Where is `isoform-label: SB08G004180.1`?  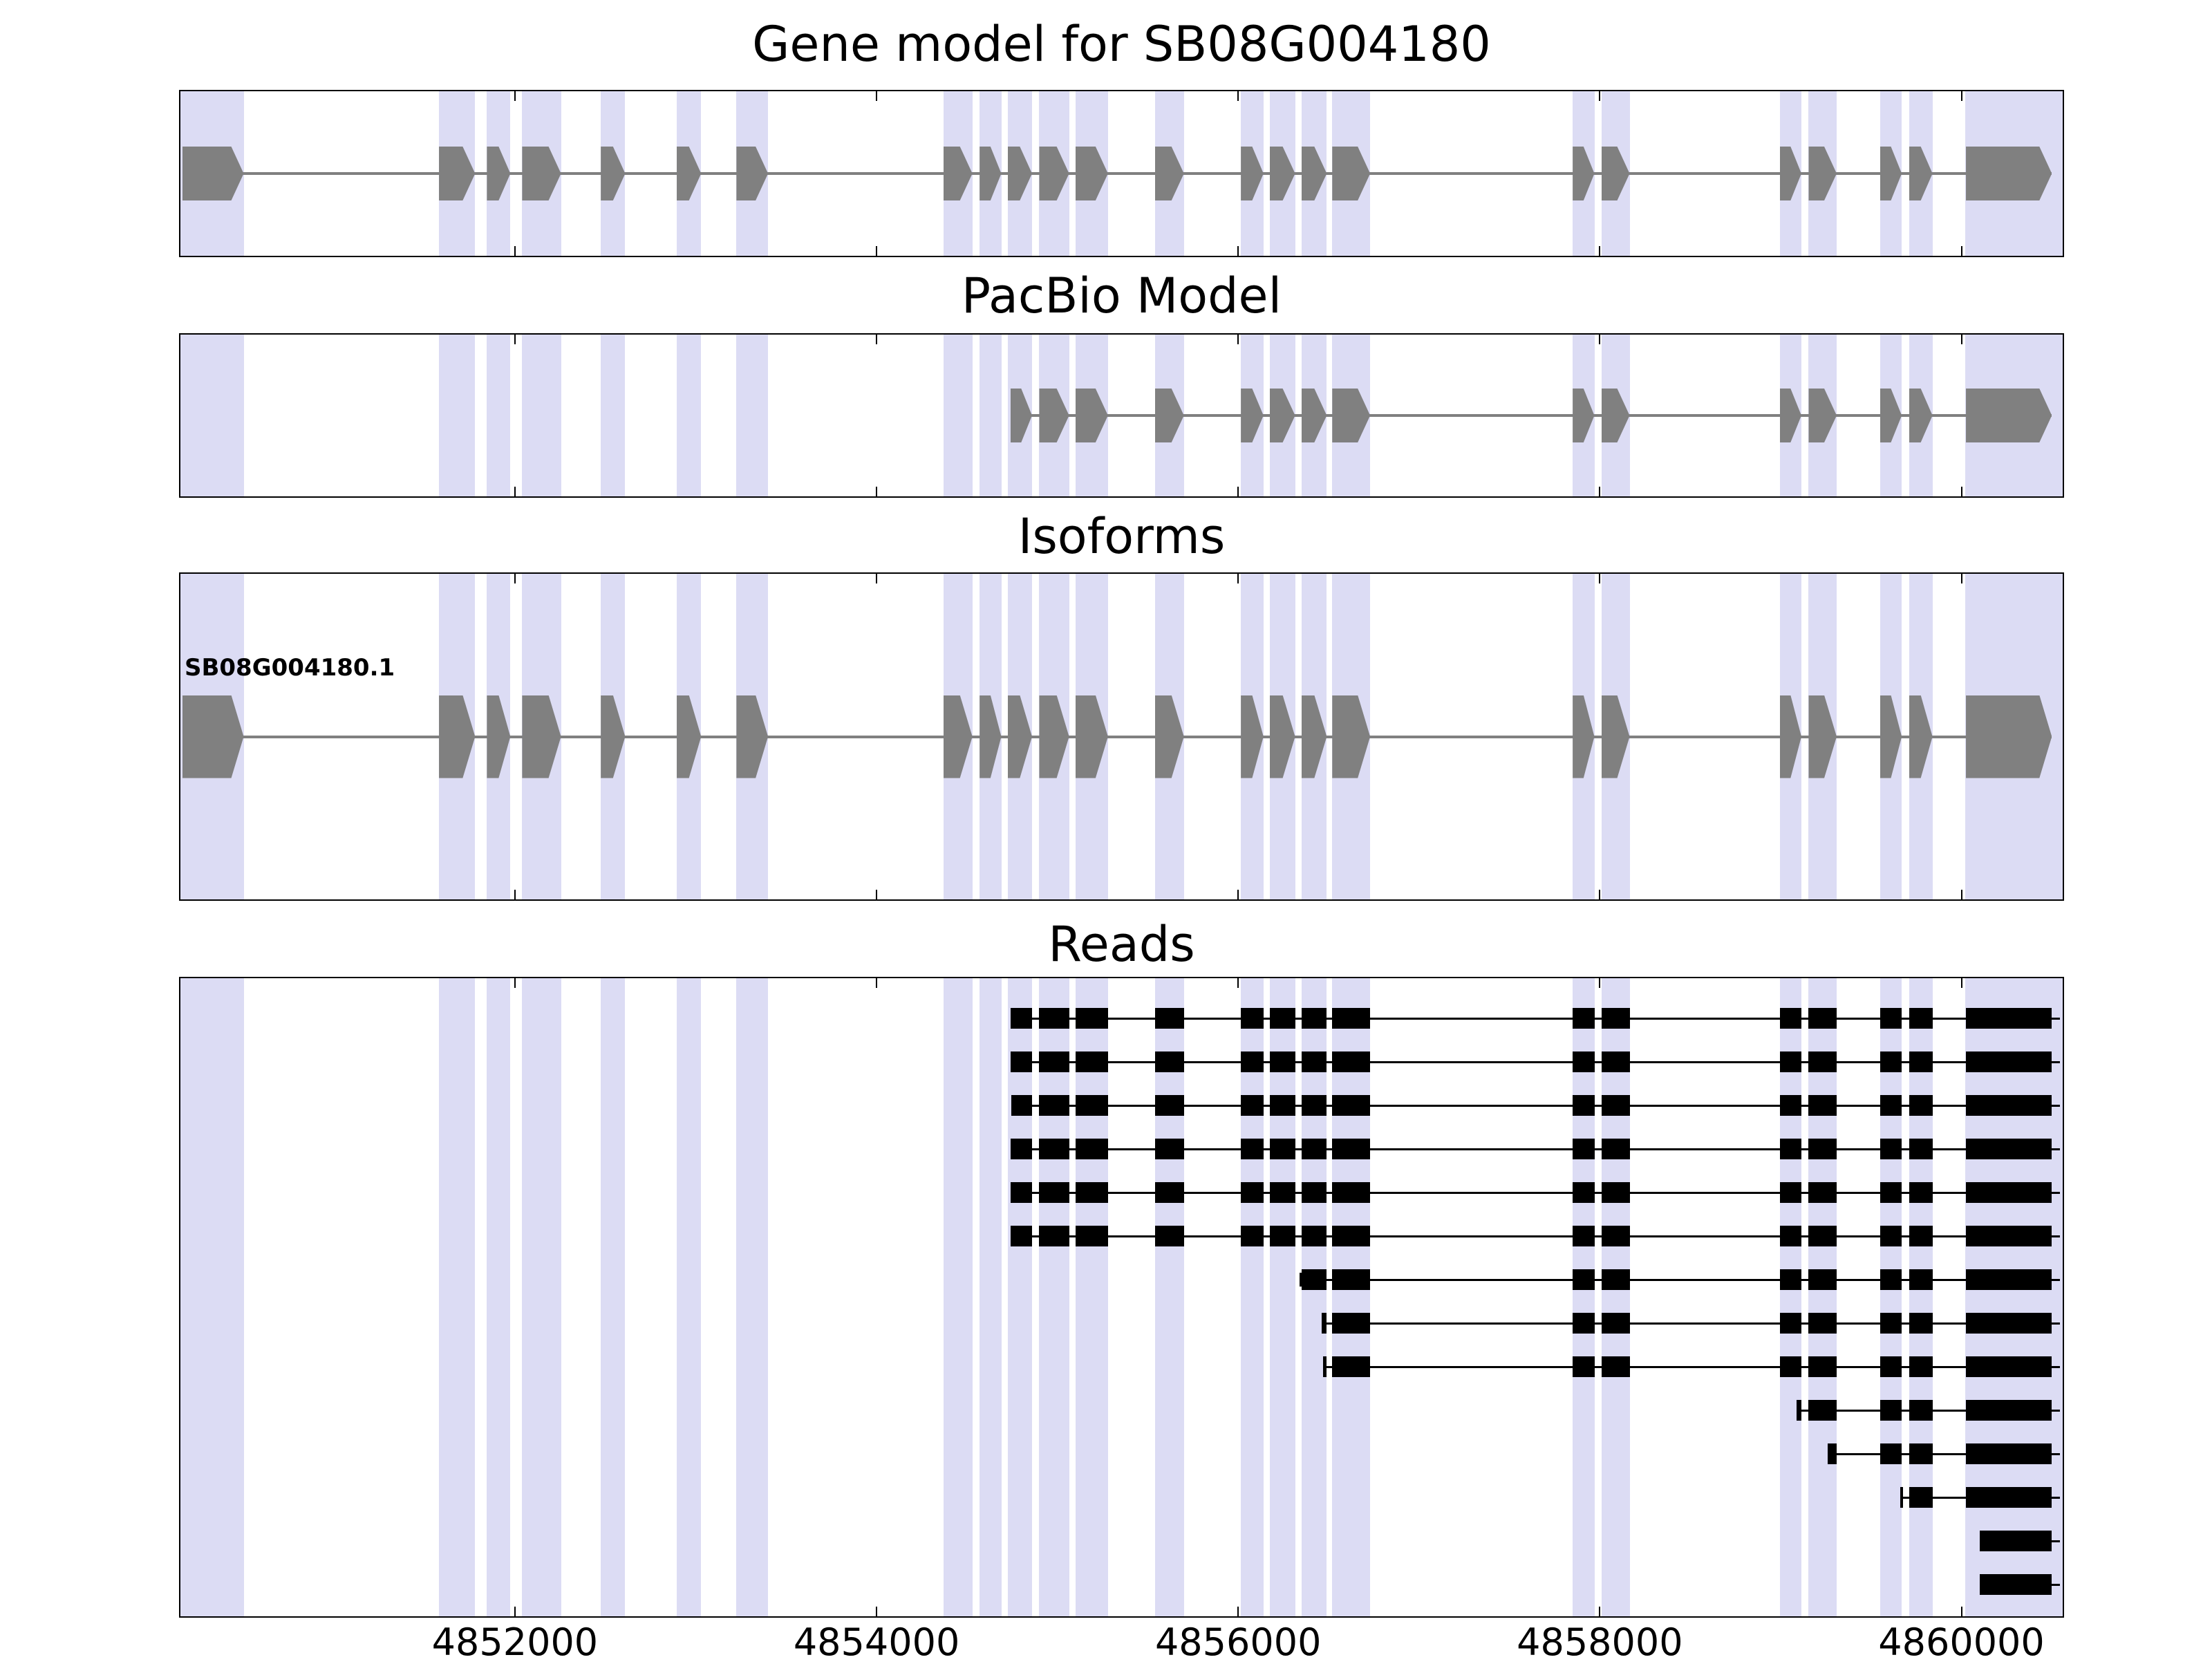
isoform-label: SB08G004180.1 is located at coordinates (290, 667).